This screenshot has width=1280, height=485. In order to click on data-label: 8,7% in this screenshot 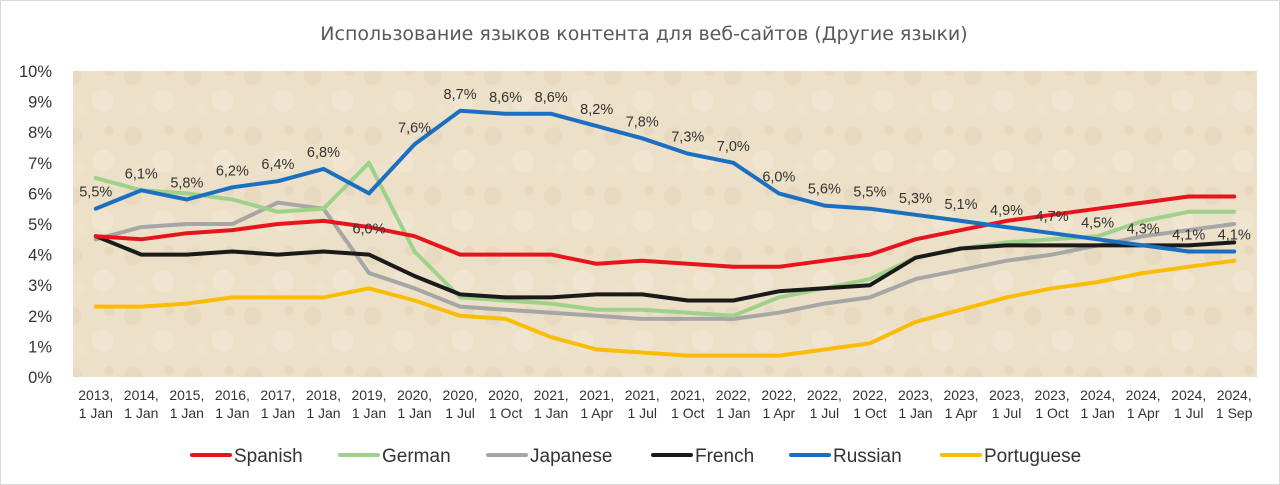, I will do `click(460, 95)`.